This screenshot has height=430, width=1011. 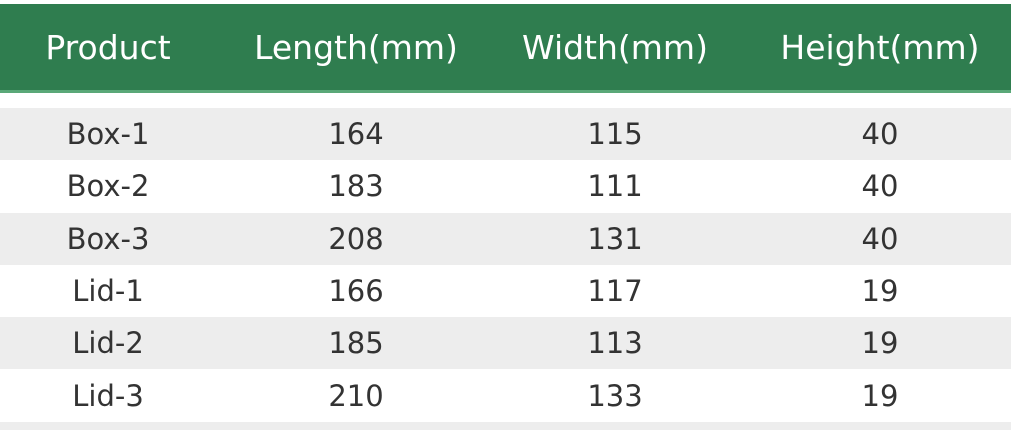 What do you see at coordinates (356, 47) in the screenshot?
I see `header-length: Length(mm)` at bounding box center [356, 47].